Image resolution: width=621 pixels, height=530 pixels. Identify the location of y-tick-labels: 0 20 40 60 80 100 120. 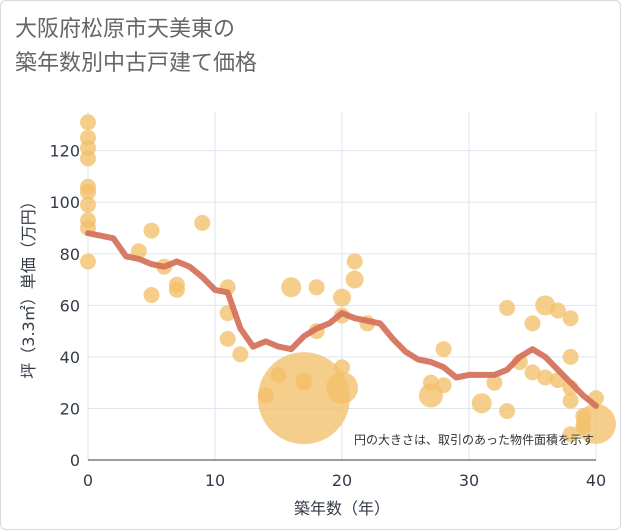
(64, 306).